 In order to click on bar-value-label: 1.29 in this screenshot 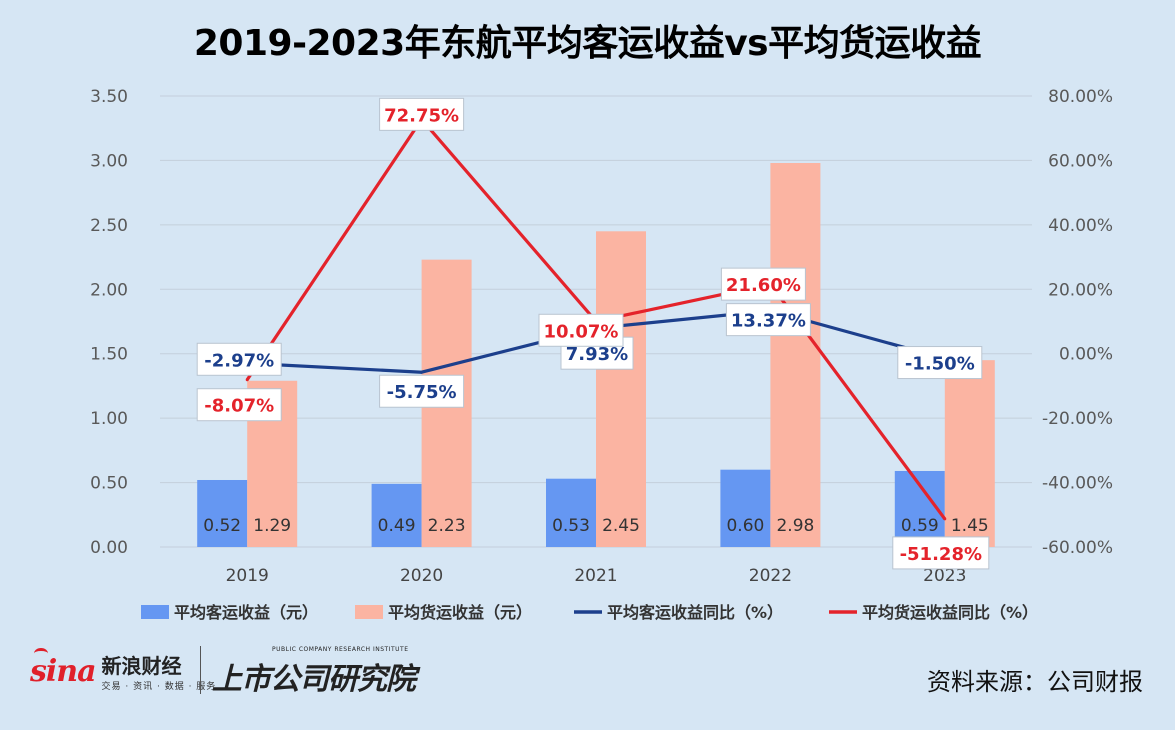, I will do `click(272, 526)`.